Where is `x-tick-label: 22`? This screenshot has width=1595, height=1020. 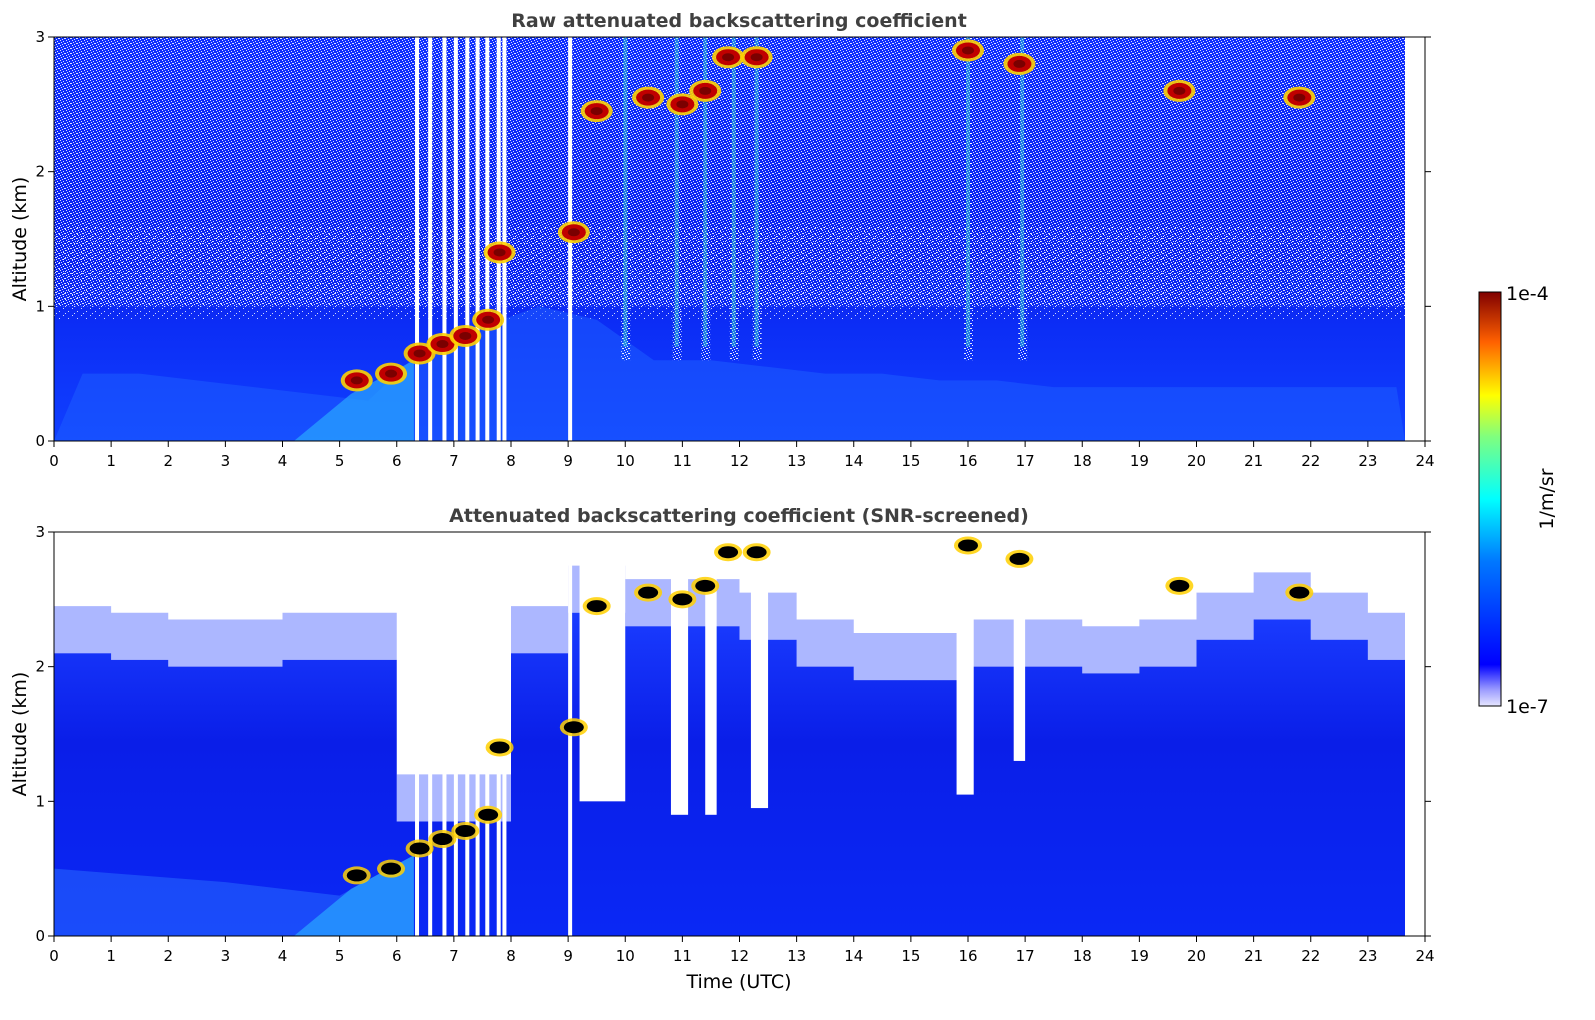 x-tick-label: 22 is located at coordinates (1310, 956).